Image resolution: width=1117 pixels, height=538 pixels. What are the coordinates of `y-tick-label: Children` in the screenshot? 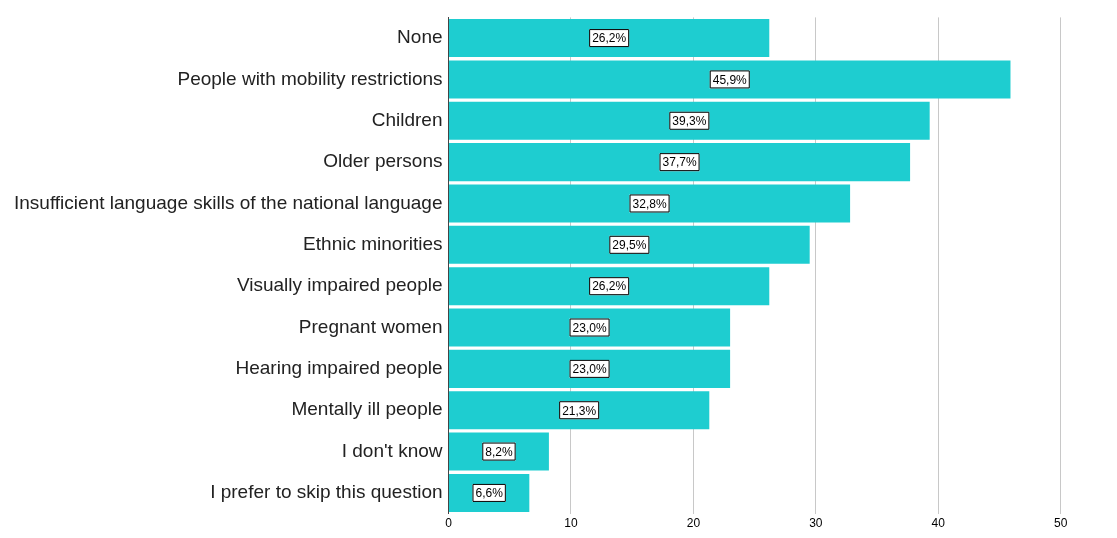 It's located at (407, 120).